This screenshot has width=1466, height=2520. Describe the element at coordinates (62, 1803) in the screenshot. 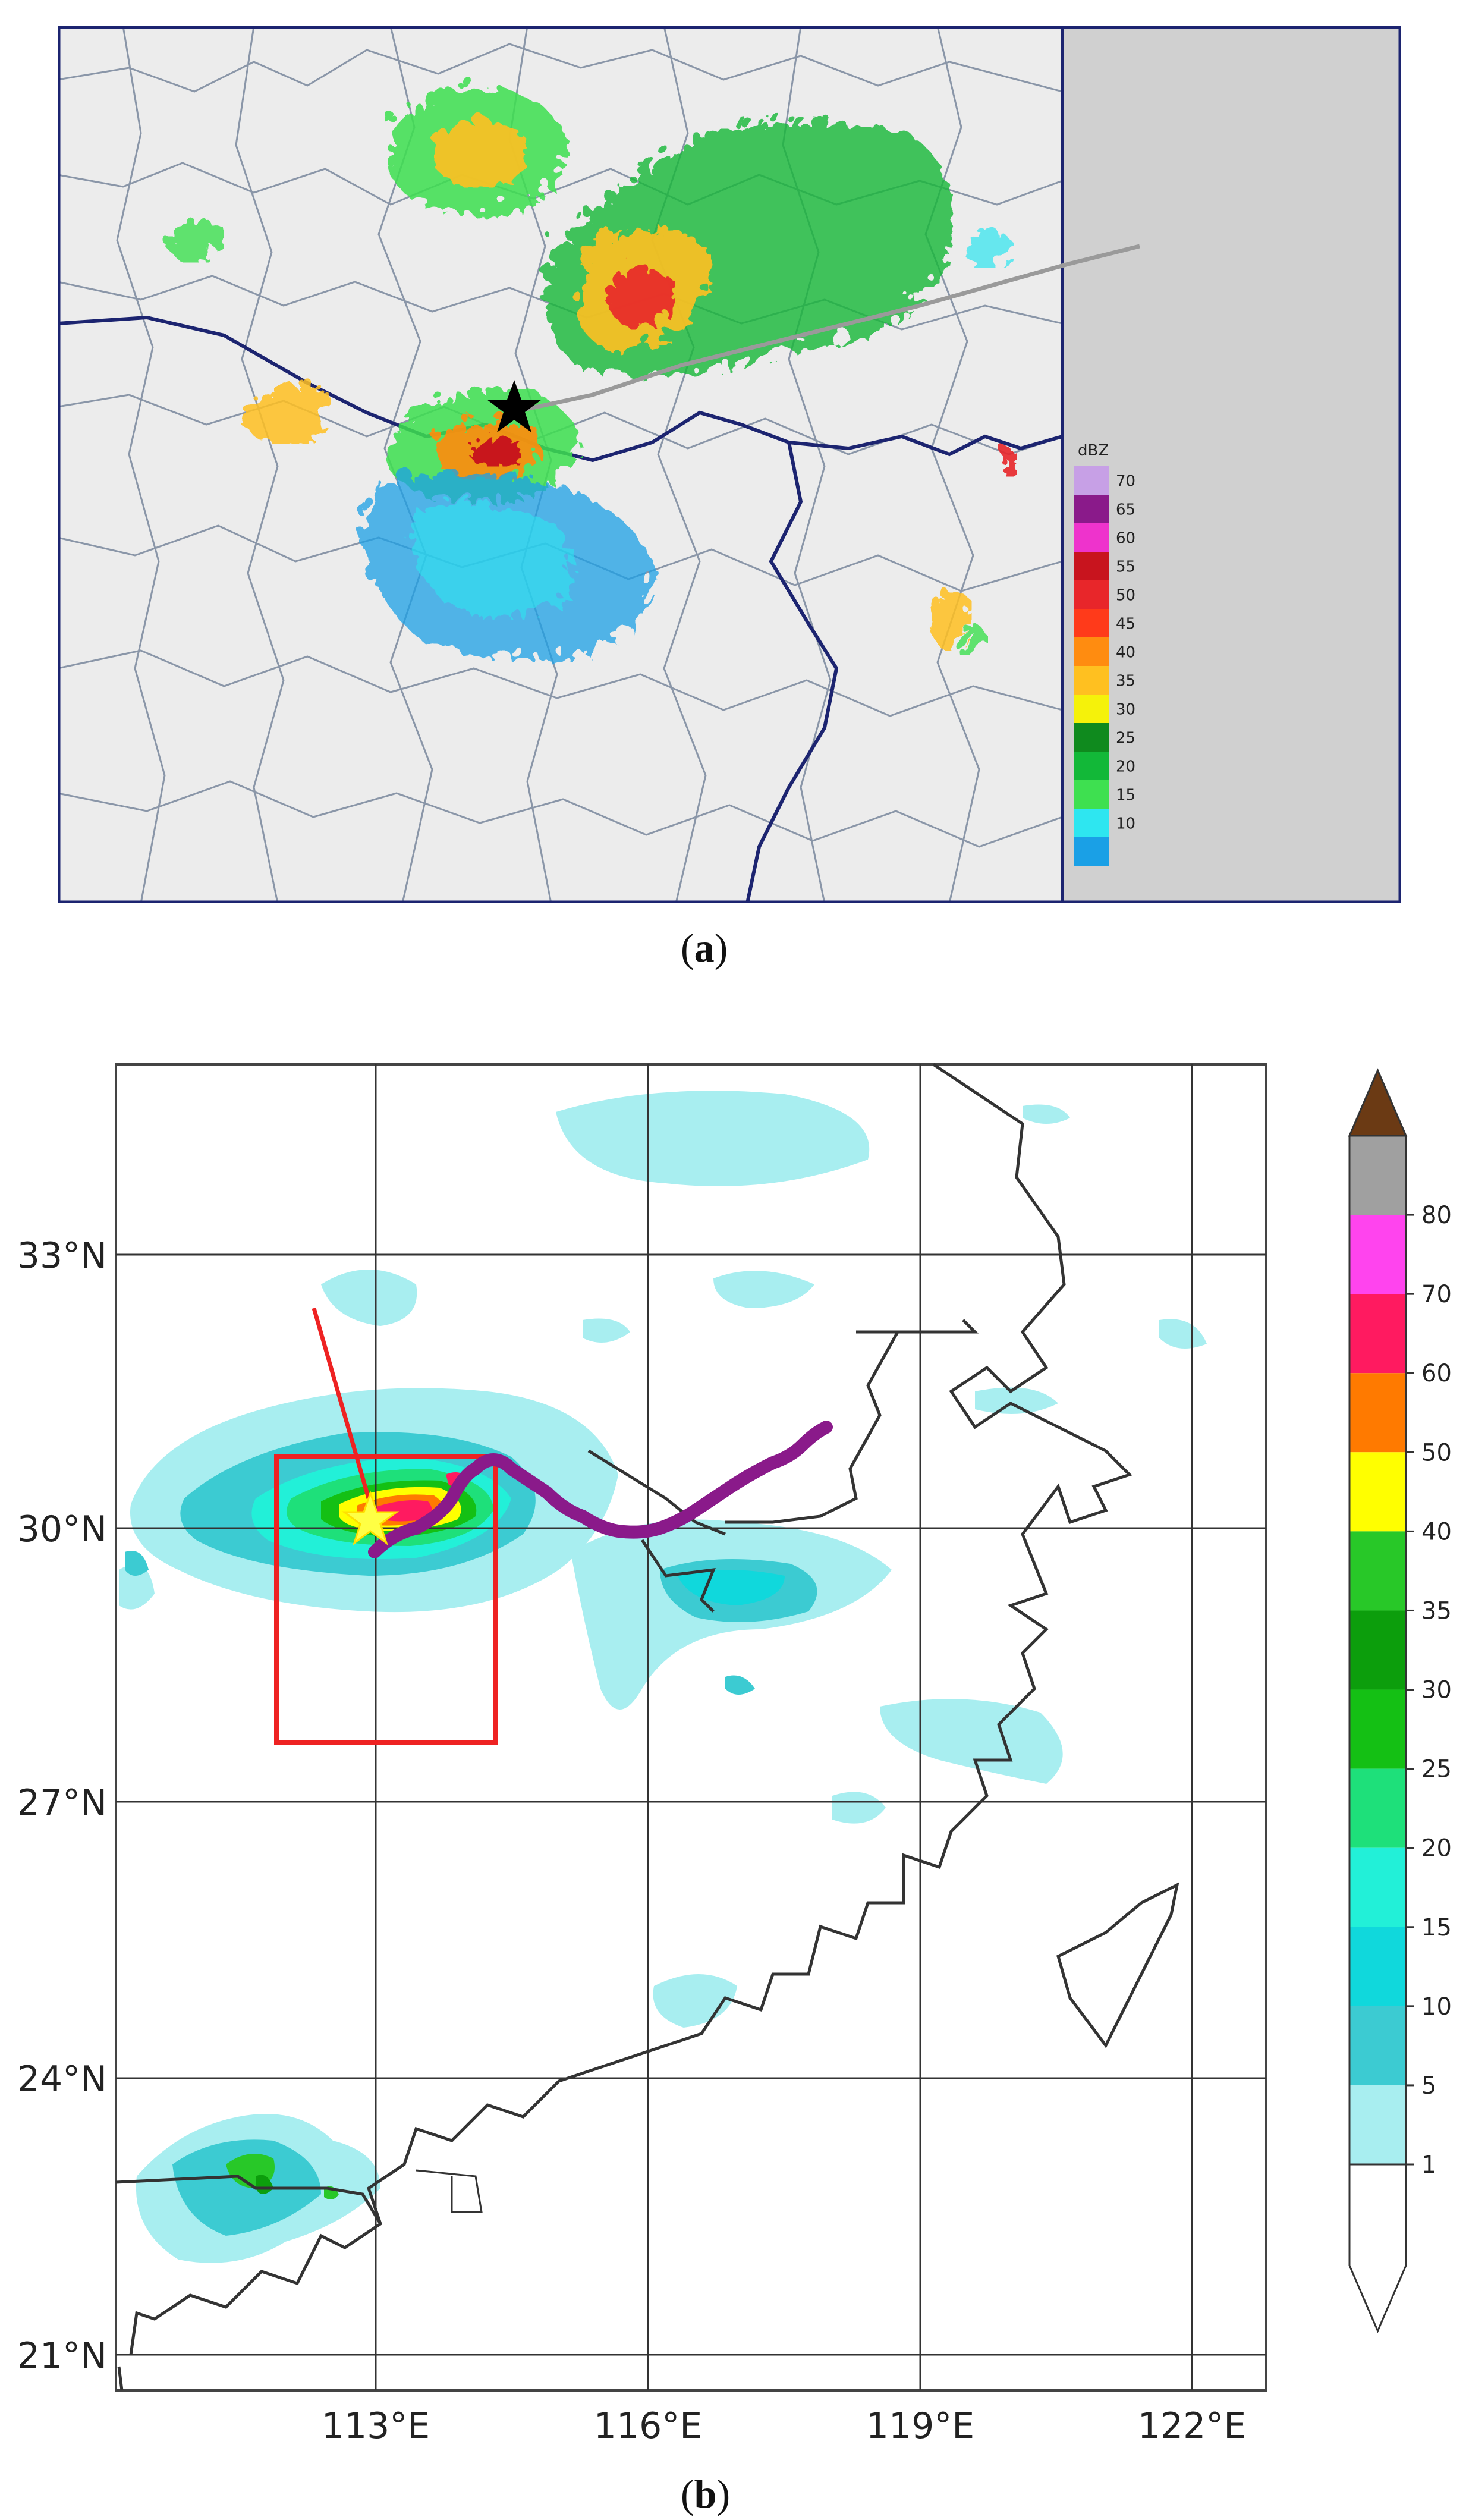

I see `latitude-label: 27°N` at that location.